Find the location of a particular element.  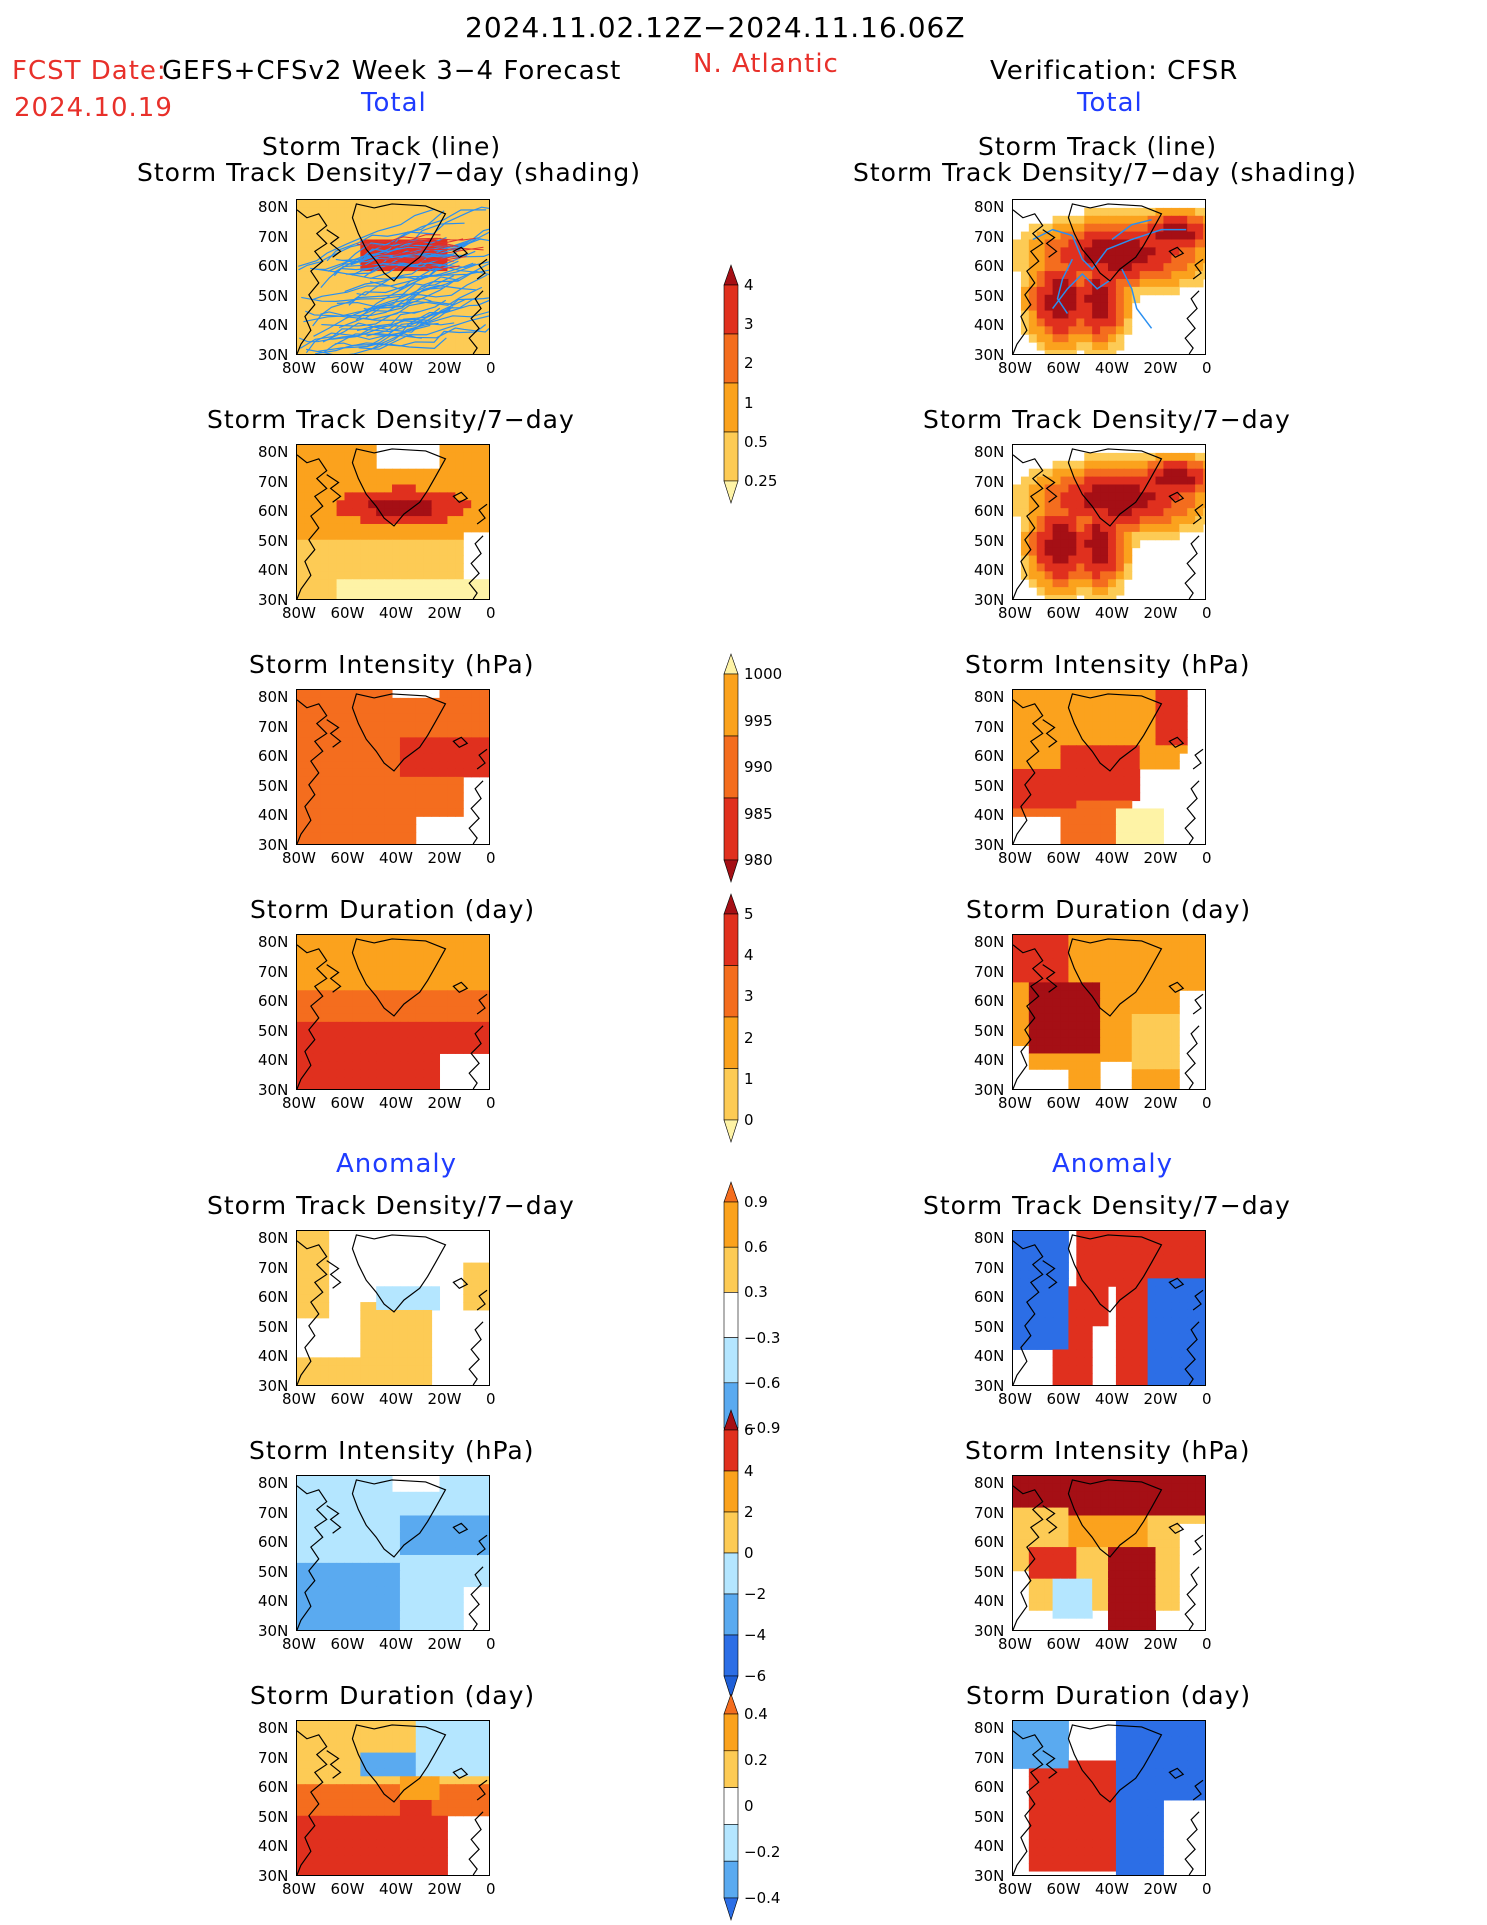

map-panel-duration-right is located at coordinates (1109, 1012).